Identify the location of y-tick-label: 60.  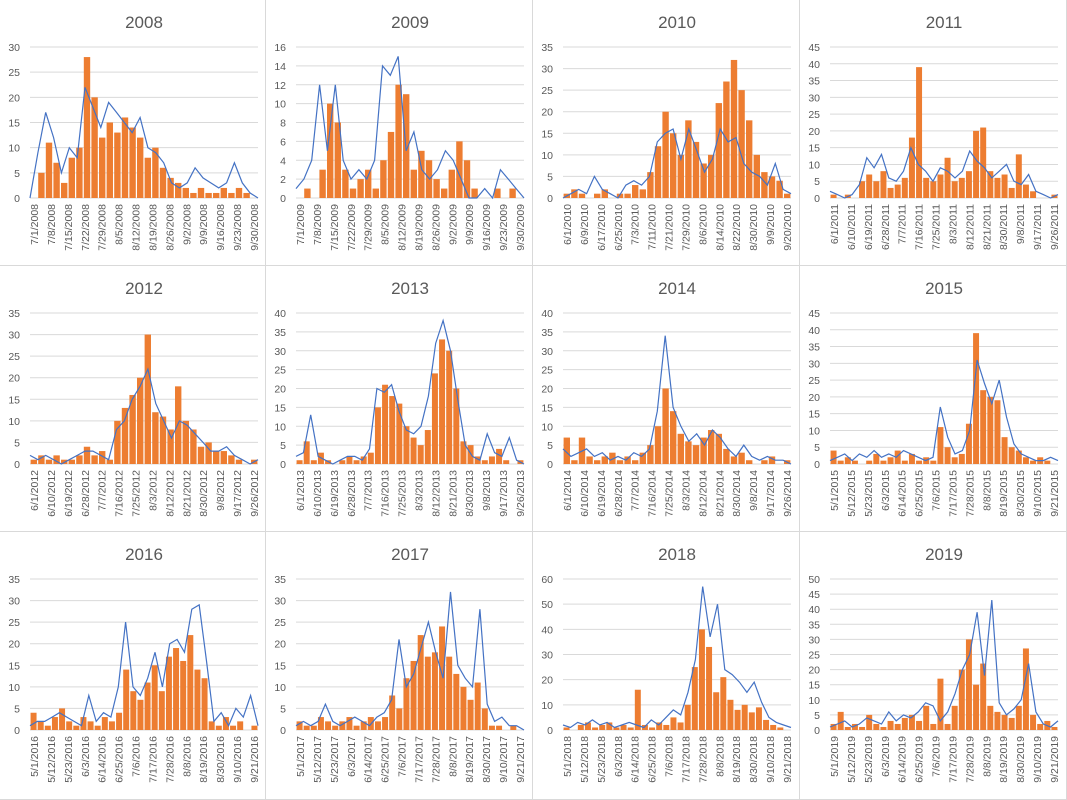
(547, 580).